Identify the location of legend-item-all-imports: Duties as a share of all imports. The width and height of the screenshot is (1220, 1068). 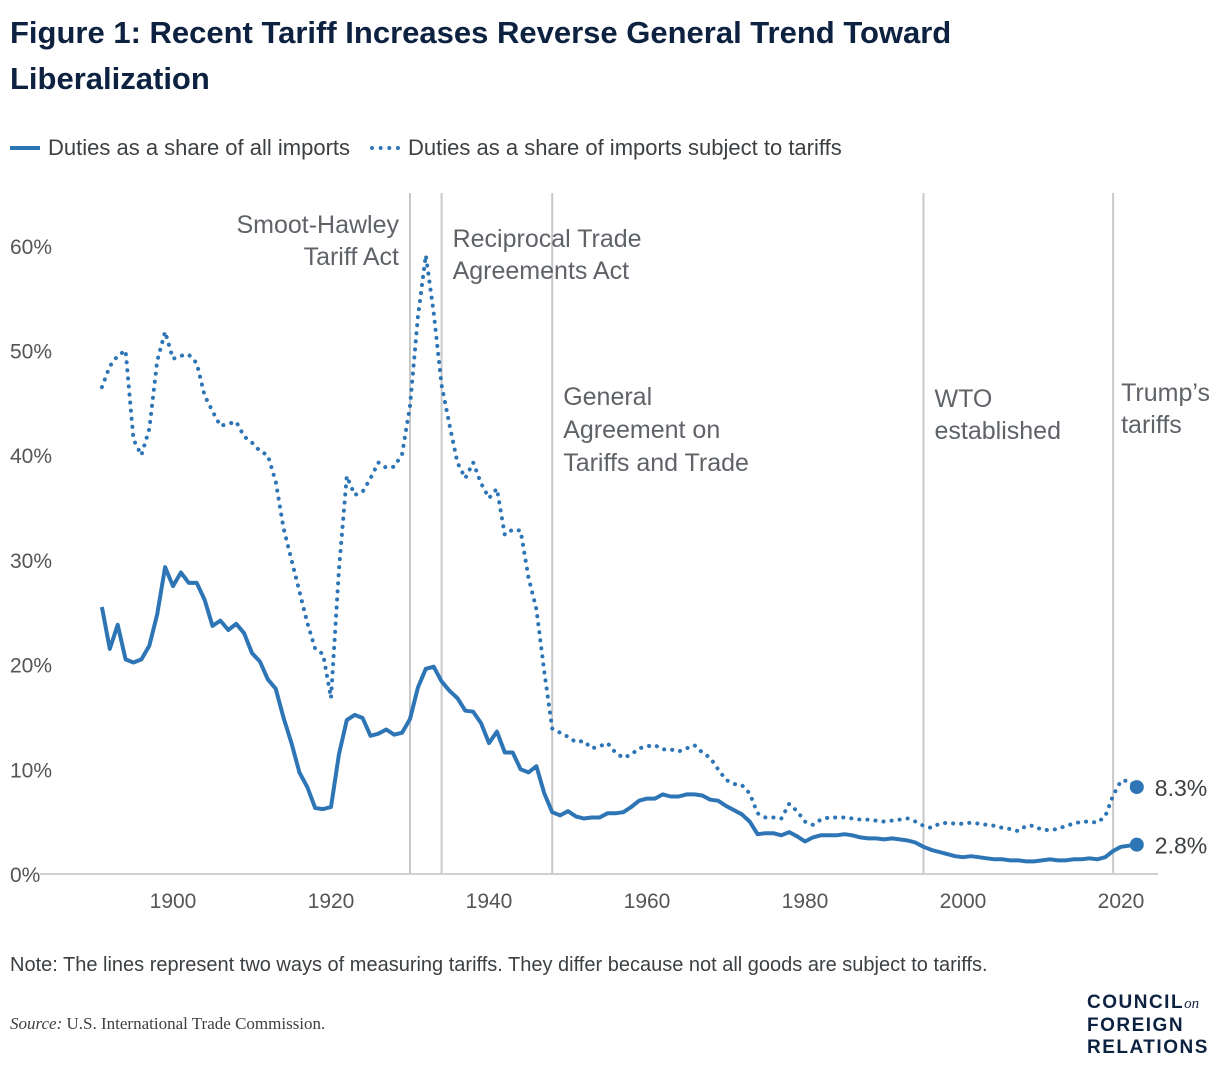
(180, 148).